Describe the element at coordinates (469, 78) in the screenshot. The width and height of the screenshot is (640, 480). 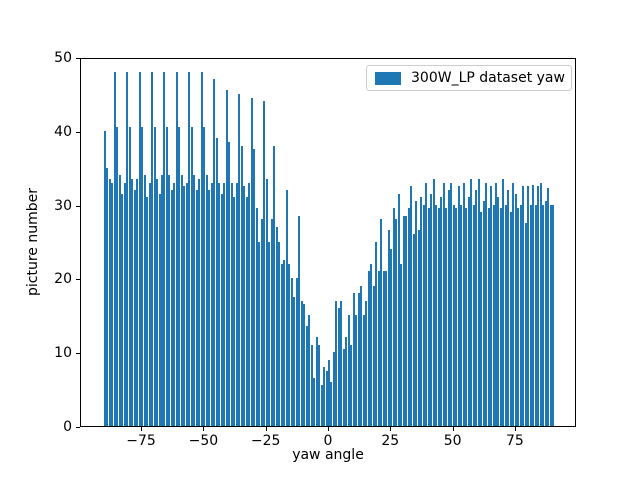
I see `legend: 300W_LP dataset yaw` at that location.